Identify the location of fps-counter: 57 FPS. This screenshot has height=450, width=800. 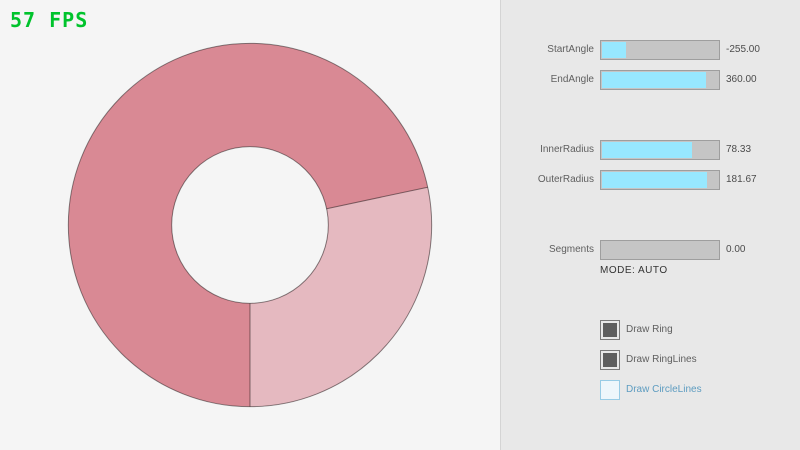
(49, 20).